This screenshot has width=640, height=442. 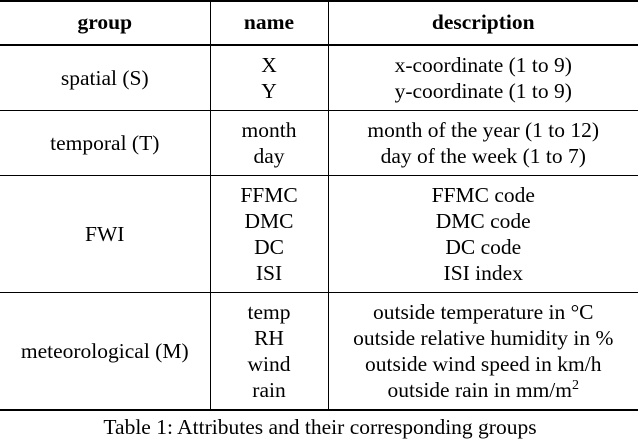 What do you see at coordinates (269, 156) in the screenshot?
I see `attribute-name: day` at bounding box center [269, 156].